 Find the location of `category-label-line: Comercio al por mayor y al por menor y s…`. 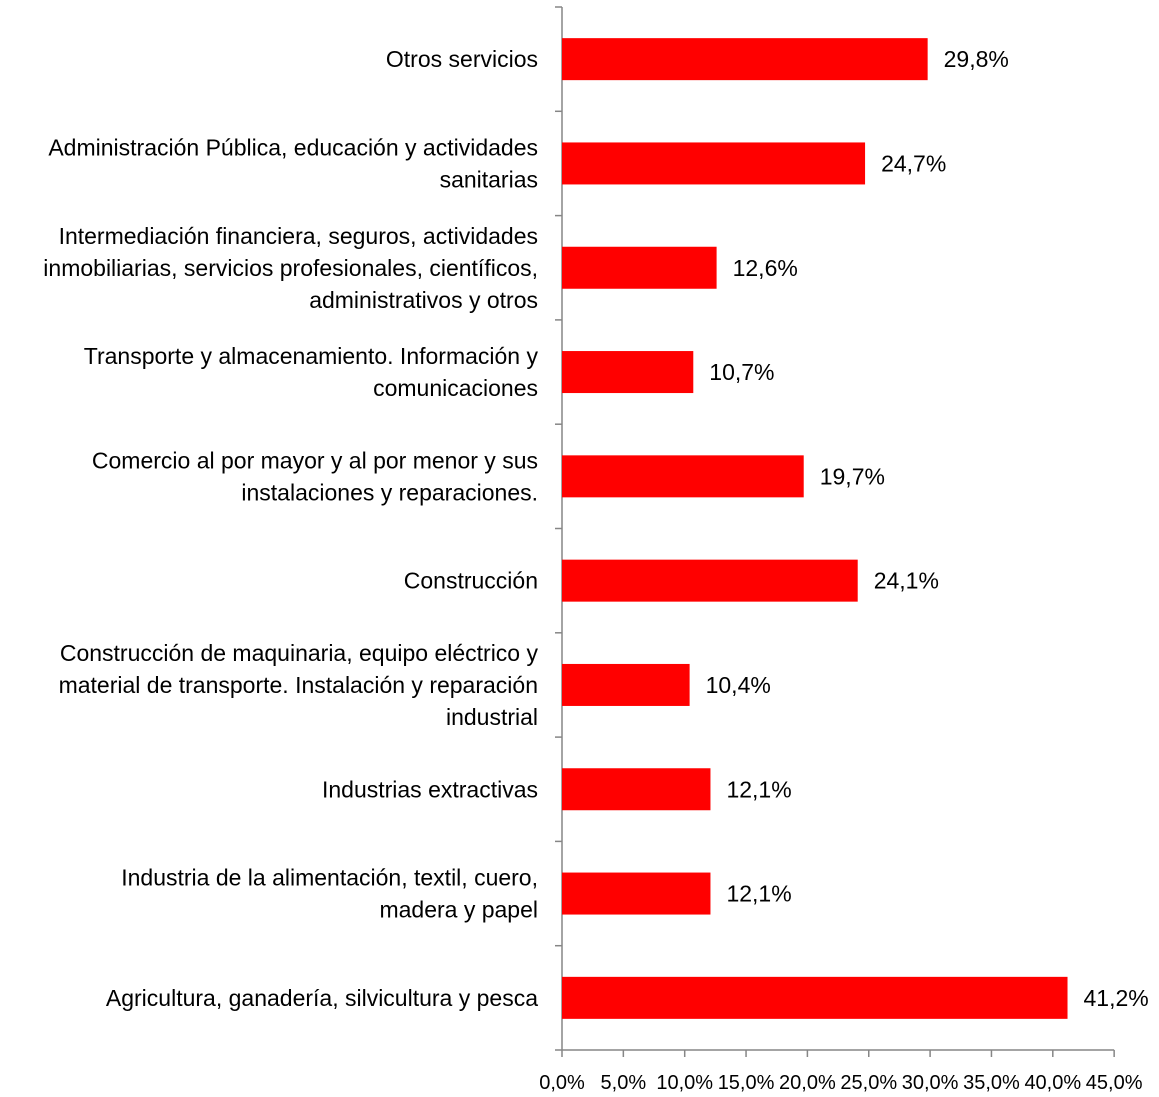

category-label-line: Comercio al por mayor y al por menor y s… is located at coordinates (315, 460).